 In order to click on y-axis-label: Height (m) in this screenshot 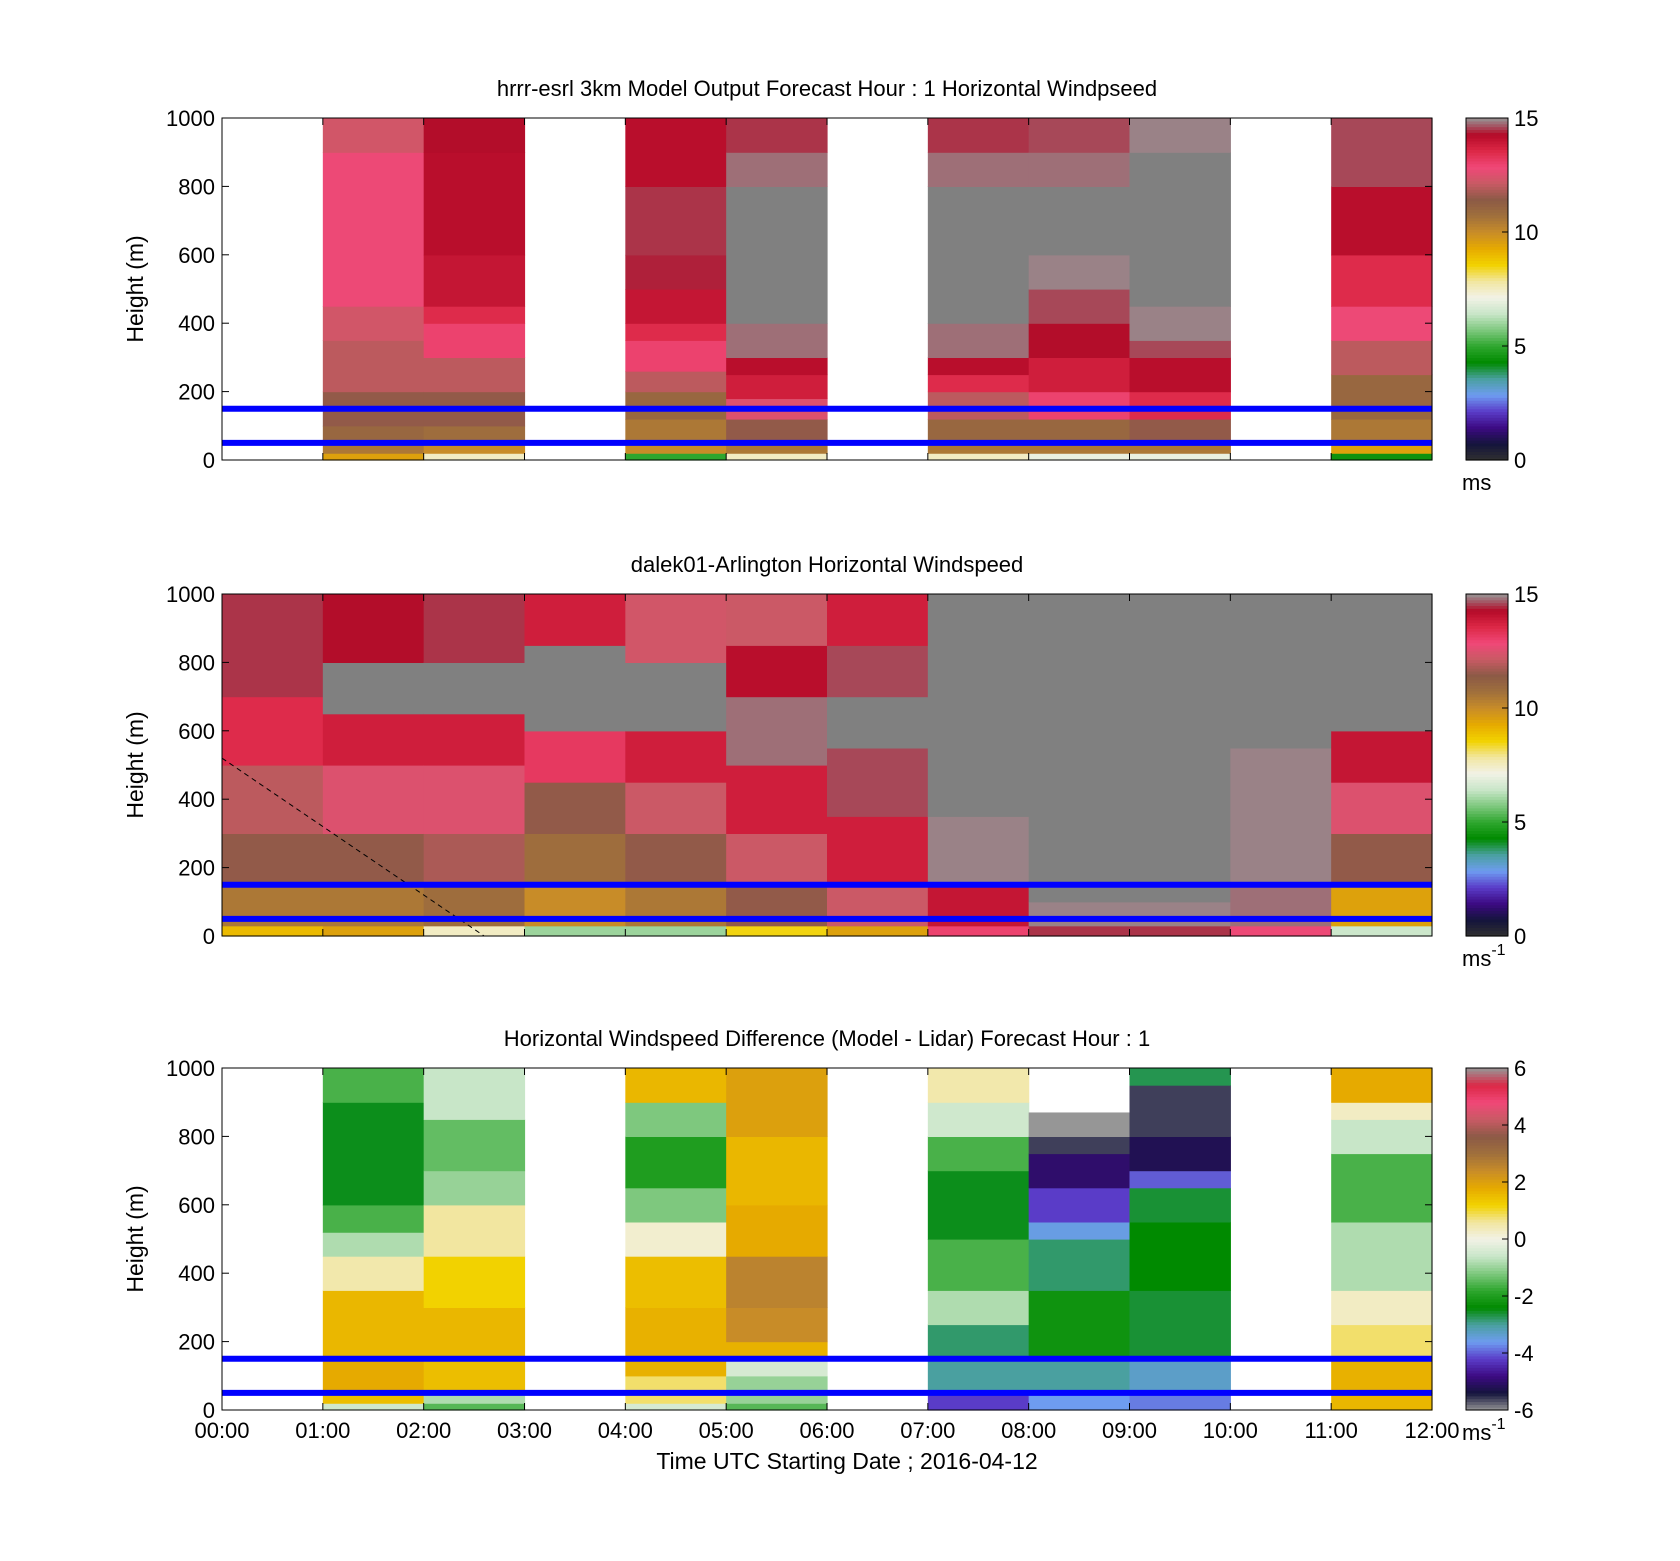, I will do `click(135, 1238)`.